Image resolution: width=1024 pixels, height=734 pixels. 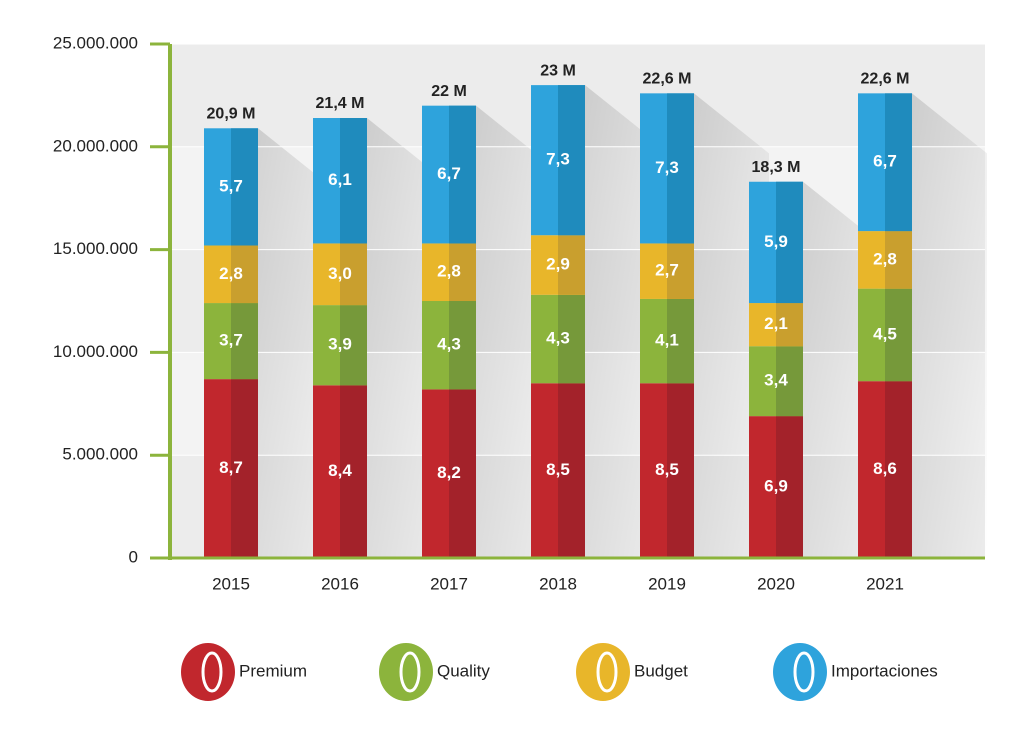 I want to click on x-tick-label: 2018, so click(x=558, y=583).